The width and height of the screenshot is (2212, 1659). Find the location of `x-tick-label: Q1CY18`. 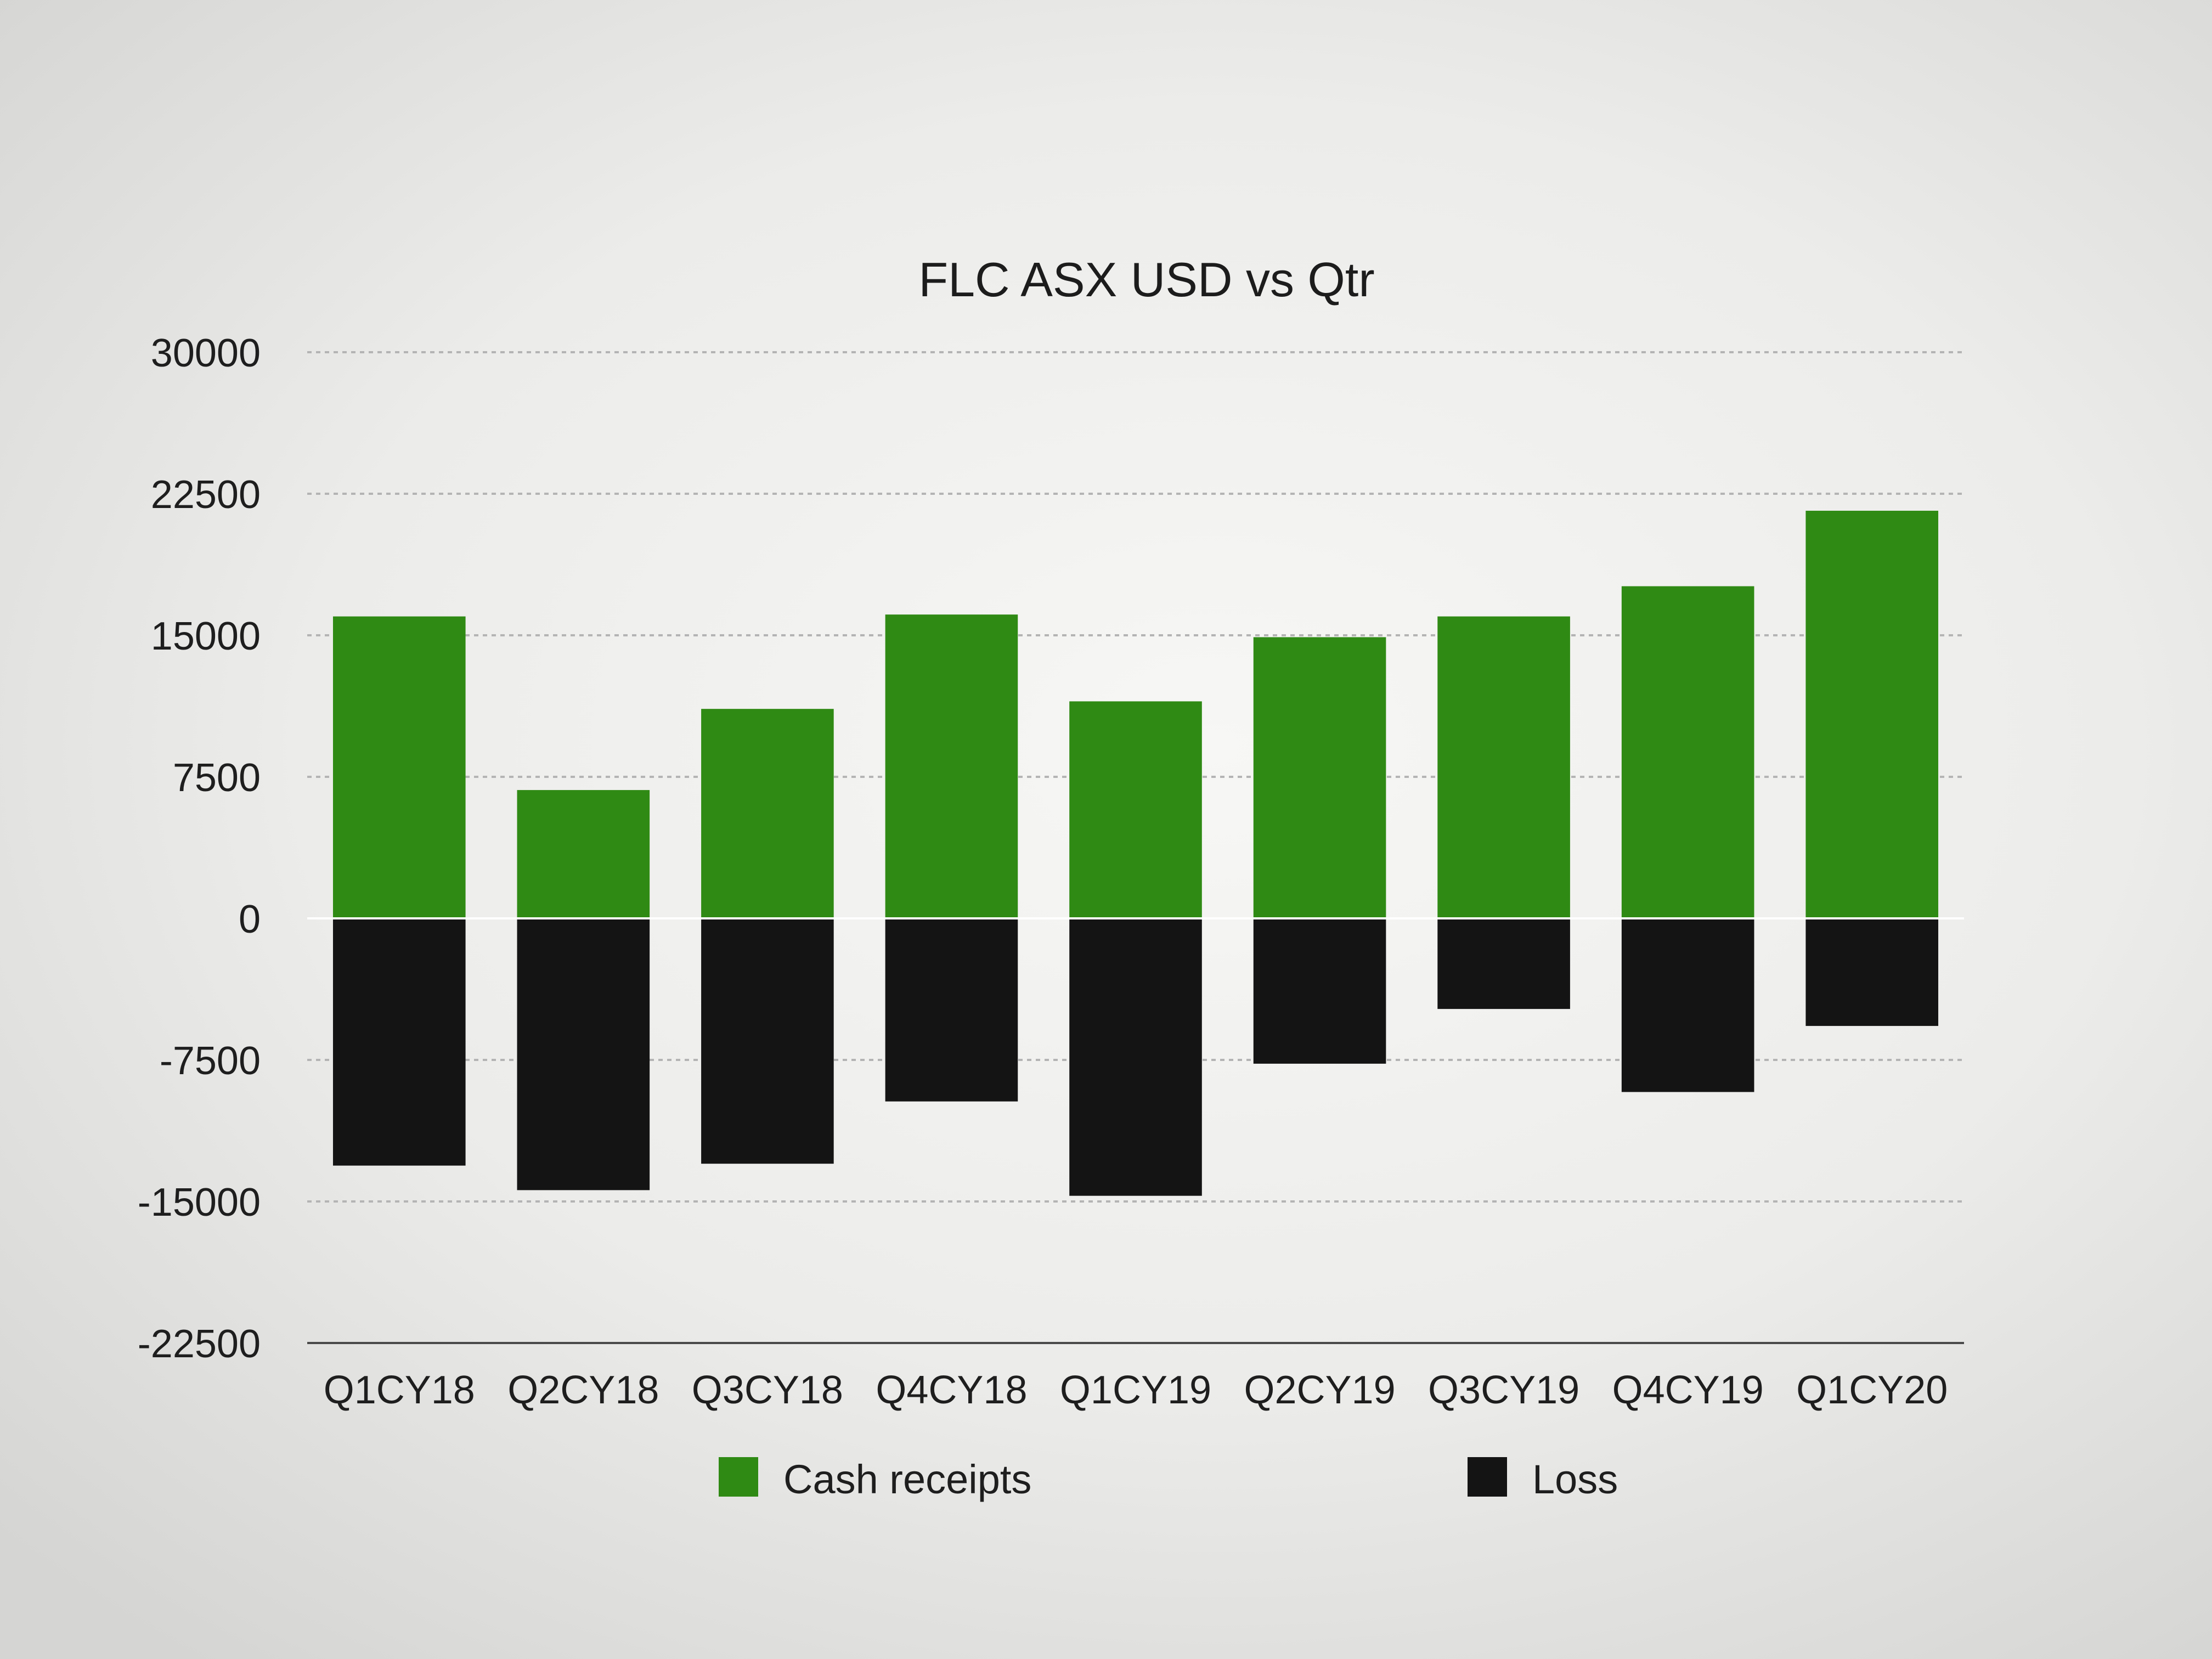

x-tick-label: Q1CY18 is located at coordinates (399, 1390).